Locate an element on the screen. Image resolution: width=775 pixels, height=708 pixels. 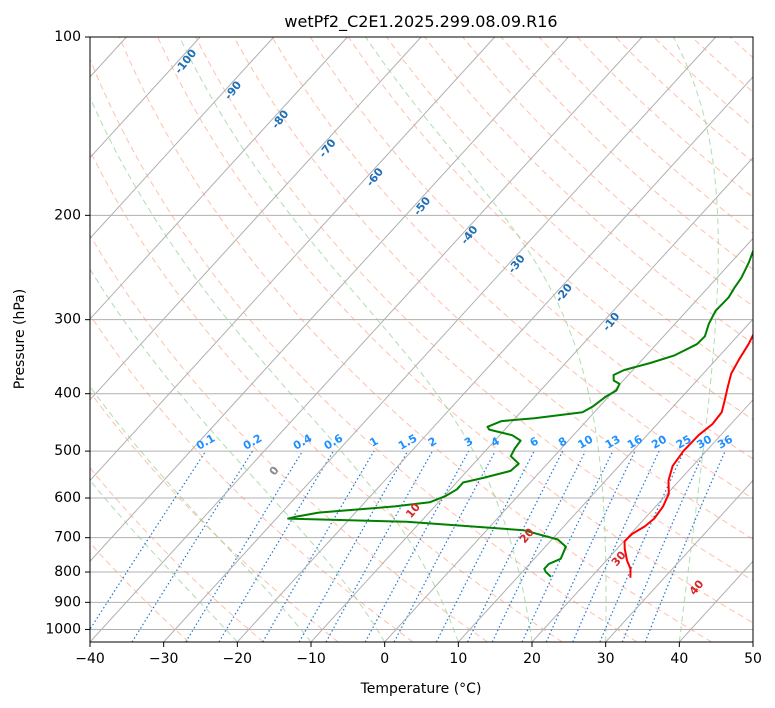
y-tick-label-1: 200 is located at coordinates (67, 215).